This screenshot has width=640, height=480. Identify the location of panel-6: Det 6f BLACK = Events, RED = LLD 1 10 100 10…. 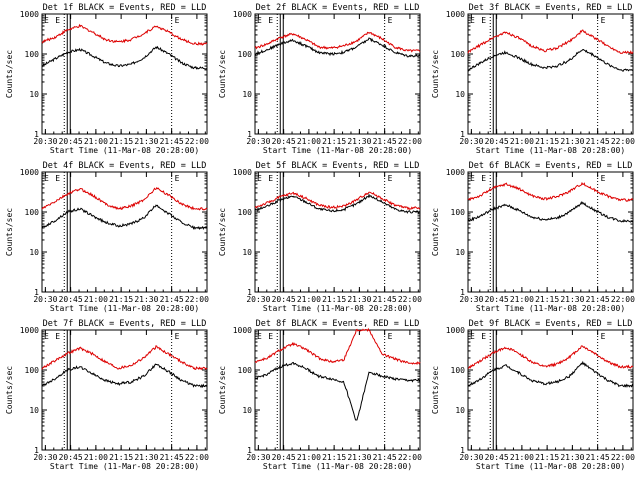
(533, 237).